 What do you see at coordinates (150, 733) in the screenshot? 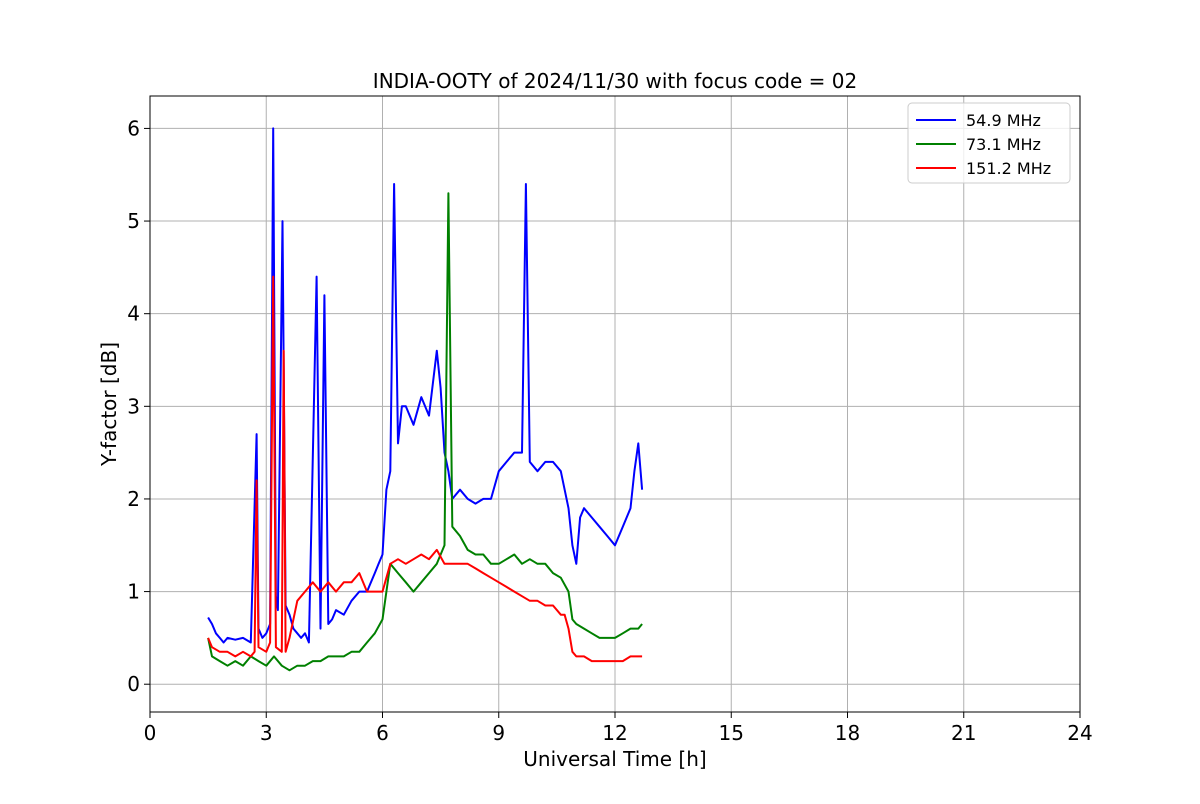
I see `x-tick-label: 0` at bounding box center [150, 733].